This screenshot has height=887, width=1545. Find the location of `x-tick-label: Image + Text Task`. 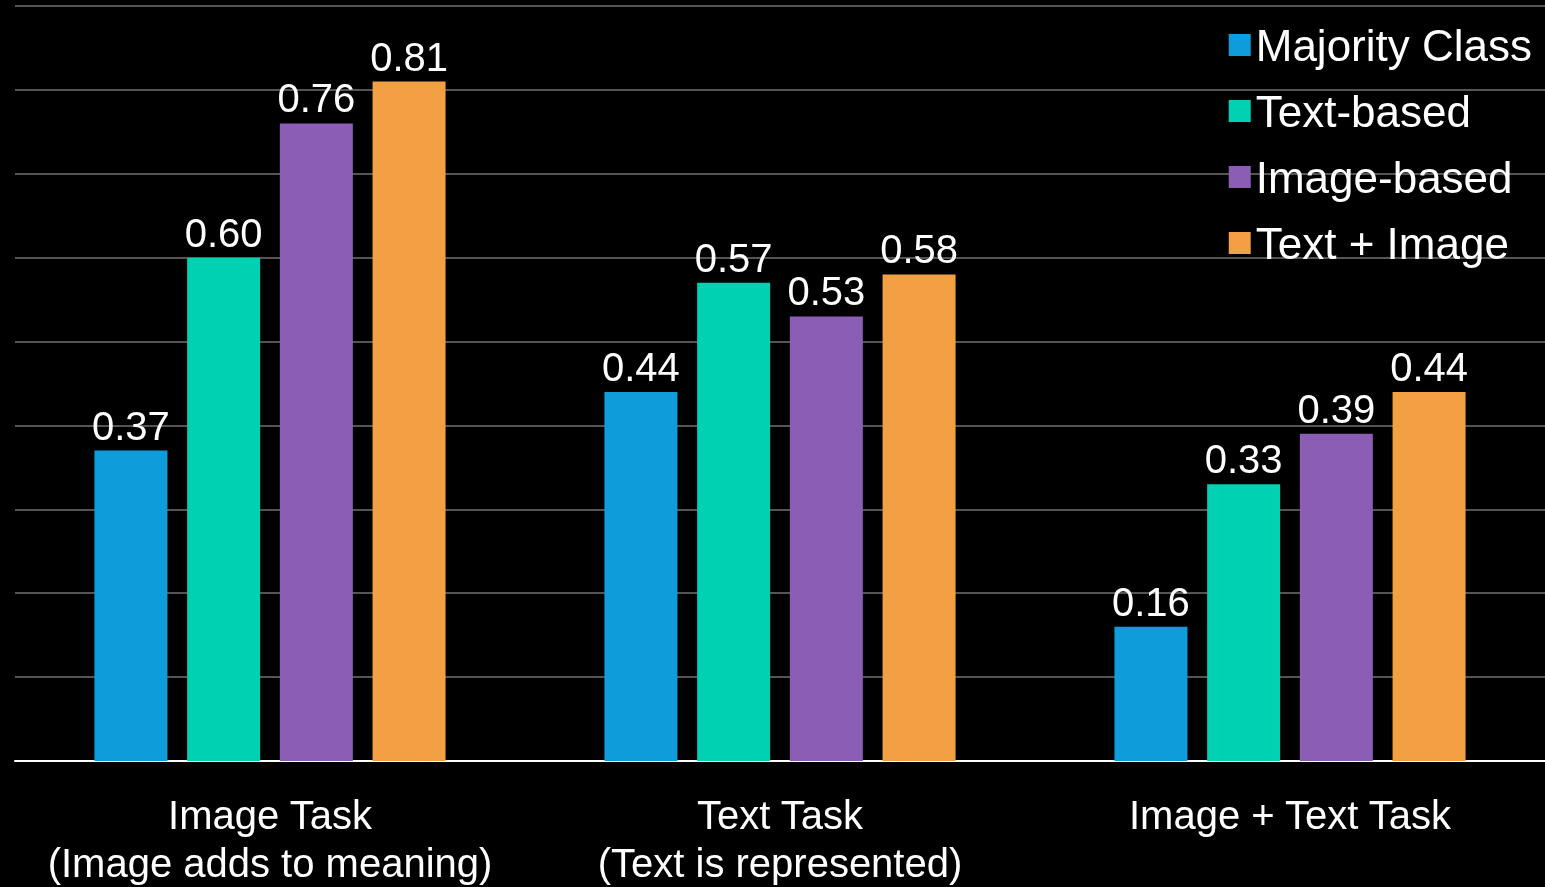

x-tick-label: Image + Text Task is located at coordinates (1290, 815).